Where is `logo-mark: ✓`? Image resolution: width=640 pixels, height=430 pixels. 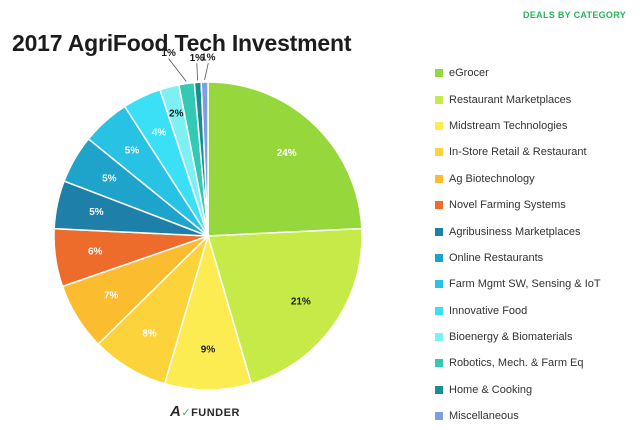 logo-mark: ✓ is located at coordinates (186, 413).